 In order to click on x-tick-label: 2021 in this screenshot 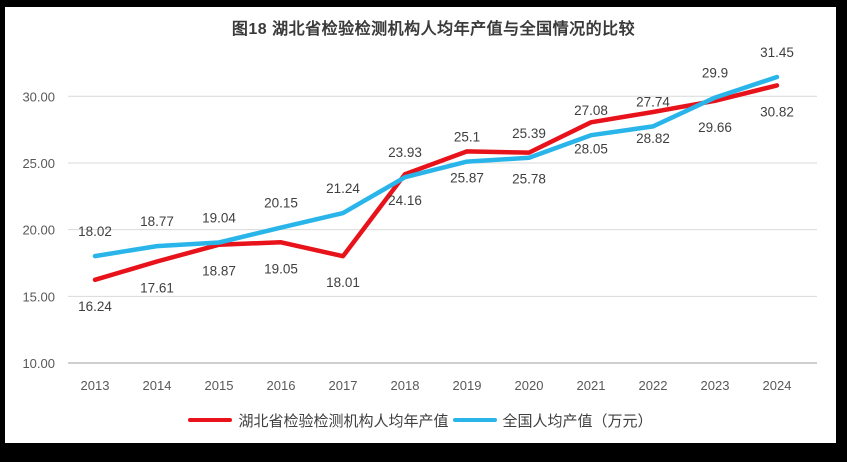, I will do `click(591, 385)`.